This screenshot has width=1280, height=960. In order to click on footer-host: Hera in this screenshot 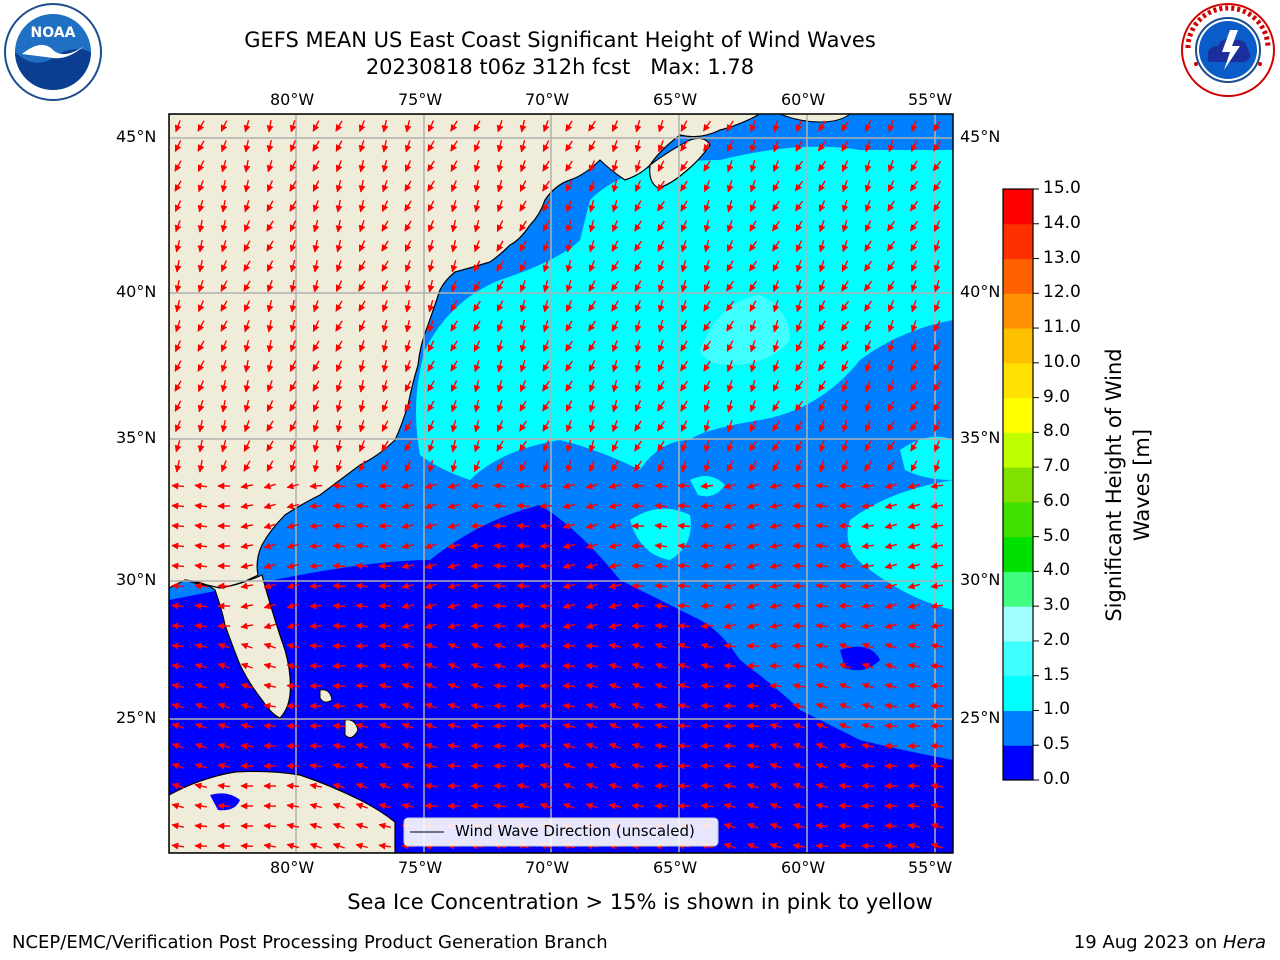, I will do `click(1244, 942)`.